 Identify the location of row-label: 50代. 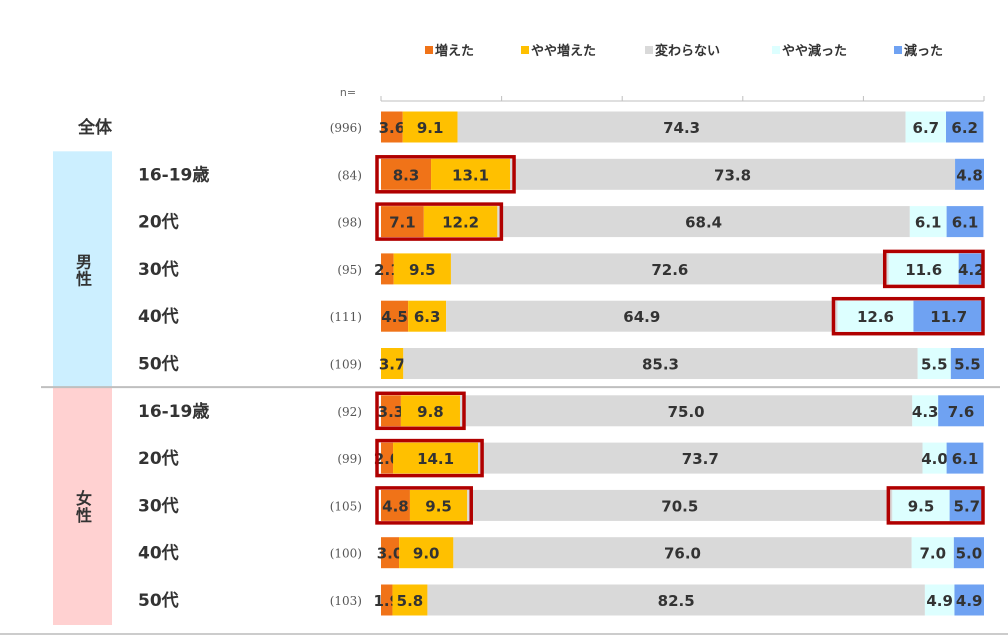
(158, 364).